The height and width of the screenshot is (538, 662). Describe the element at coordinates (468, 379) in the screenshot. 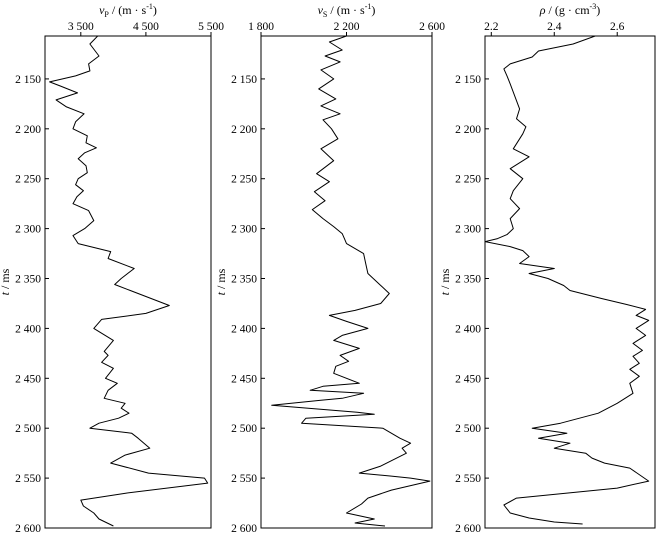

I see `rho-y-tick-label: 2 450` at that location.